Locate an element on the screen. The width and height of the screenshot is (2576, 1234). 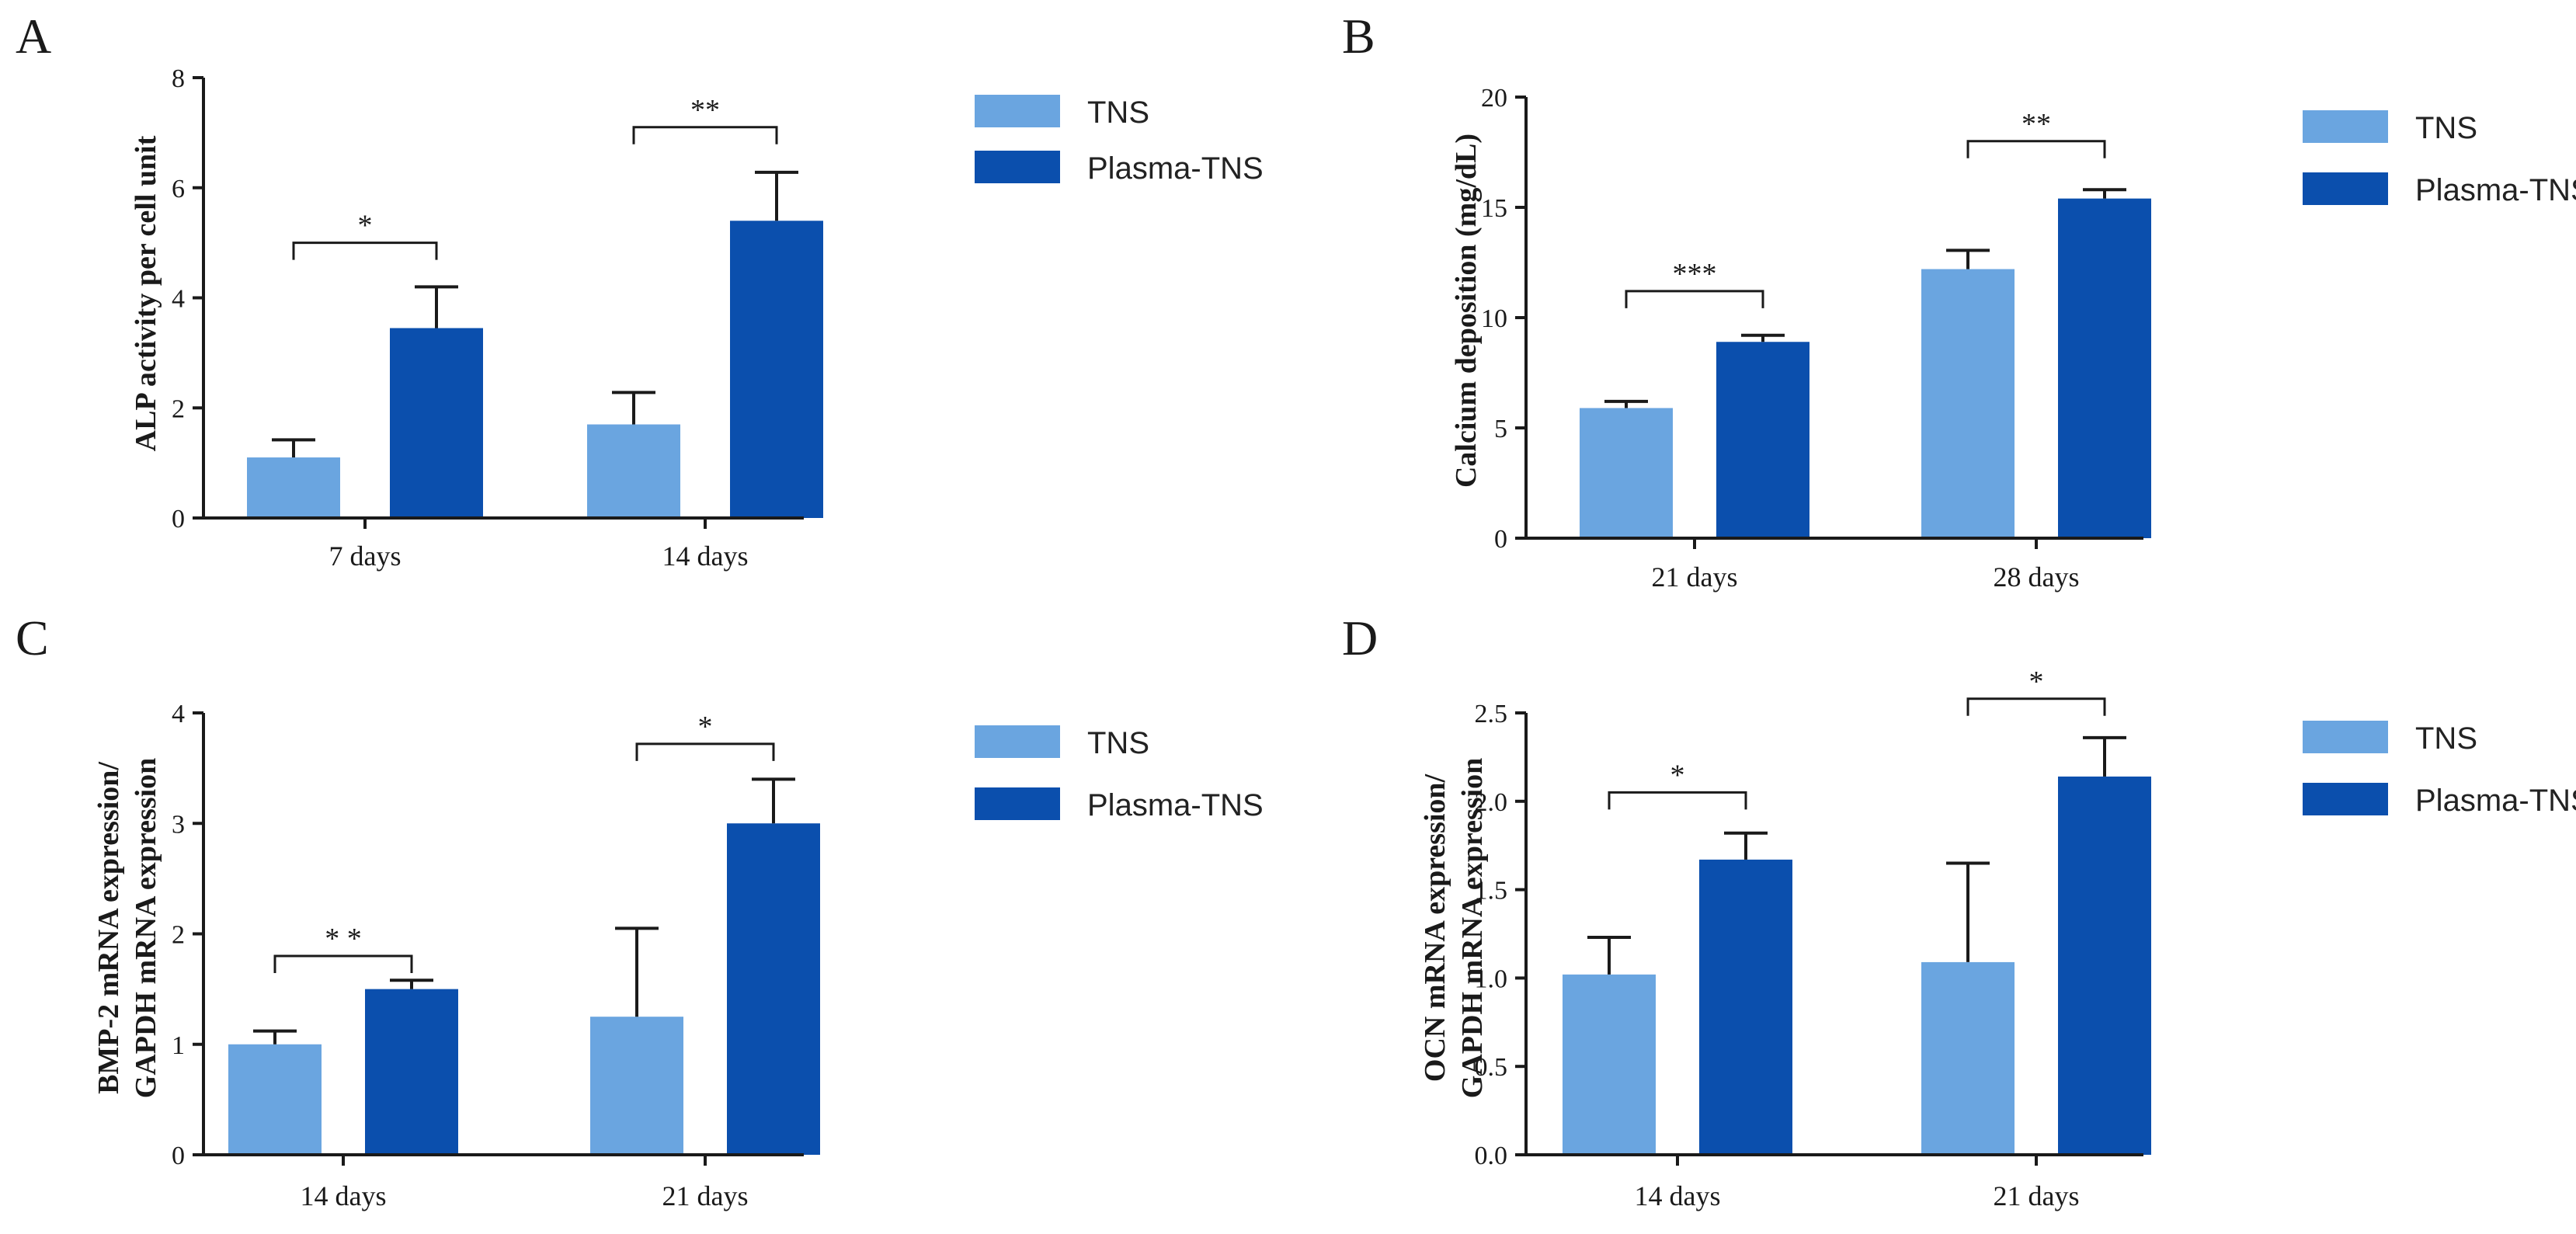
x-tick-label: 7 days is located at coordinates (365, 556).